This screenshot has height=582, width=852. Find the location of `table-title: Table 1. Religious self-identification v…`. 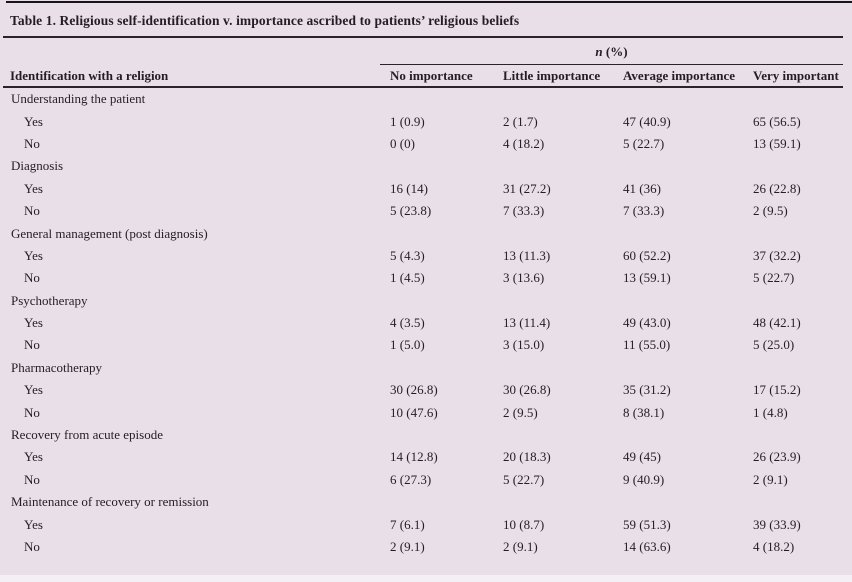

table-title: Table 1. Religious self-identification v… is located at coordinates (265, 20).